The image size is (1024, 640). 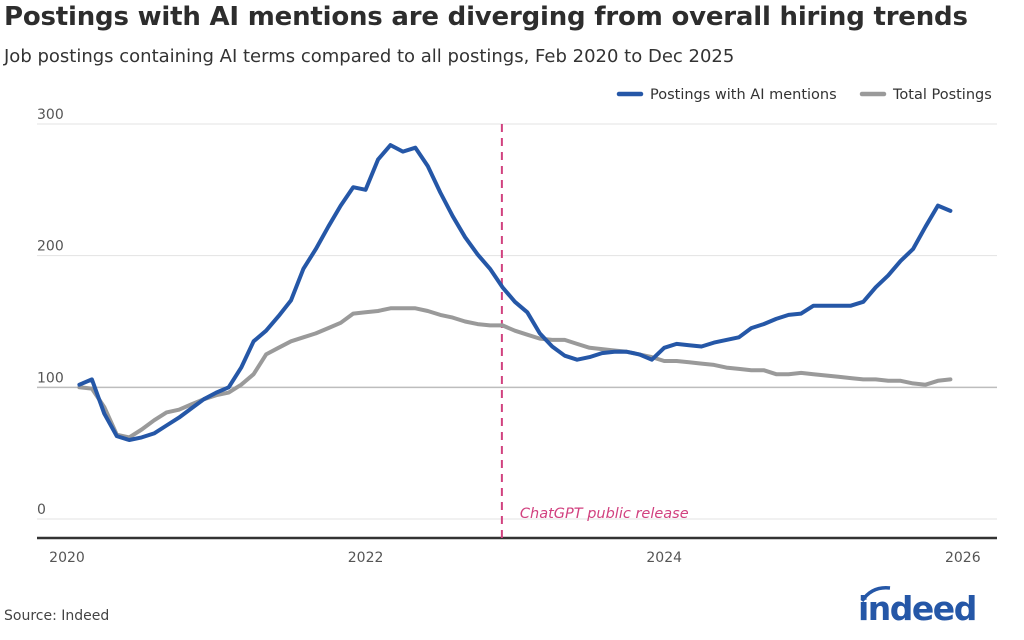 I want to click on legend-label: Postings with AI mentions, so click(x=743, y=95).